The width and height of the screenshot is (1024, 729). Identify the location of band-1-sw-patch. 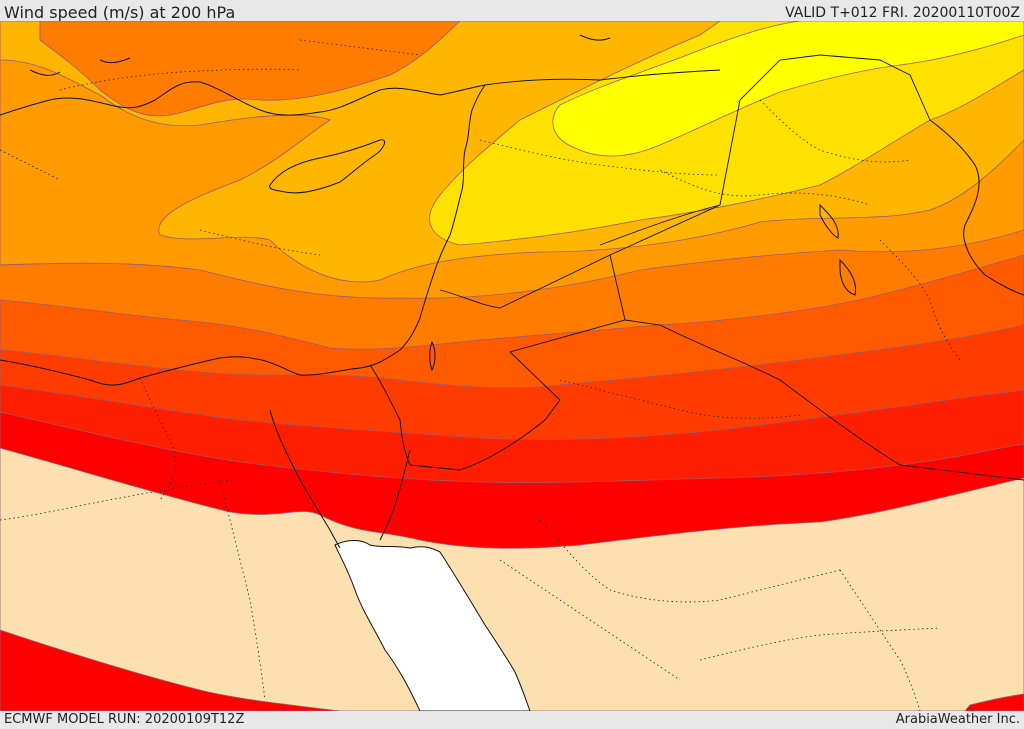
(170, 670).